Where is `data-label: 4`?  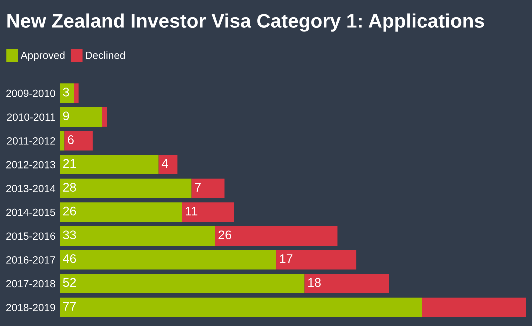
data-label: 4 is located at coordinates (165, 163).